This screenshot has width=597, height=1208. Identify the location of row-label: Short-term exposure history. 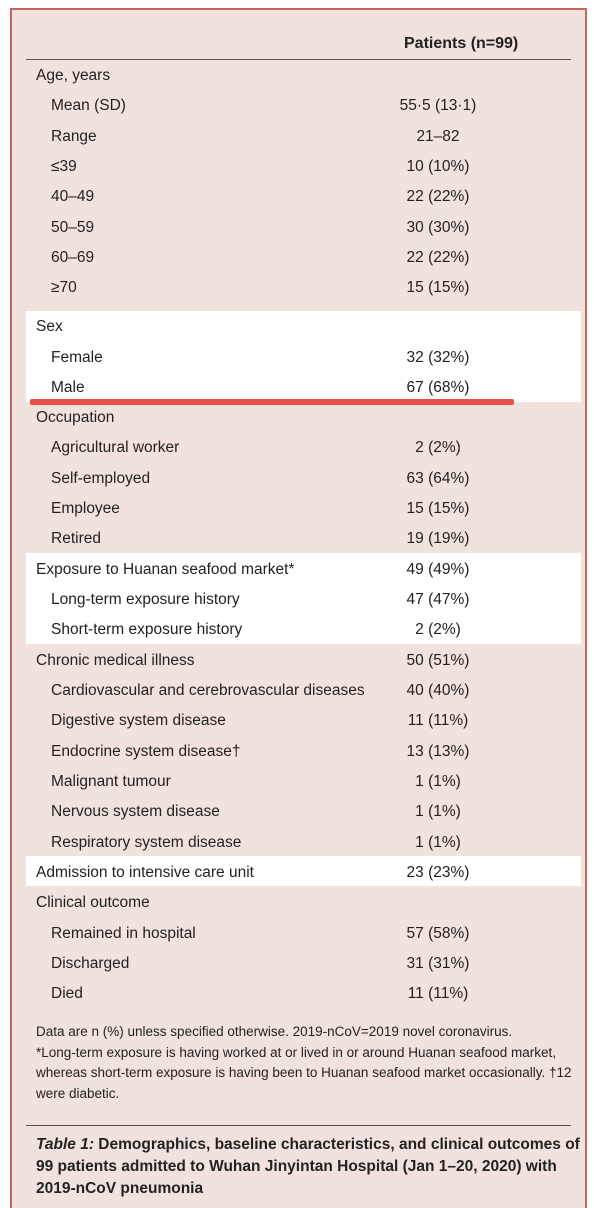
(147, 629).